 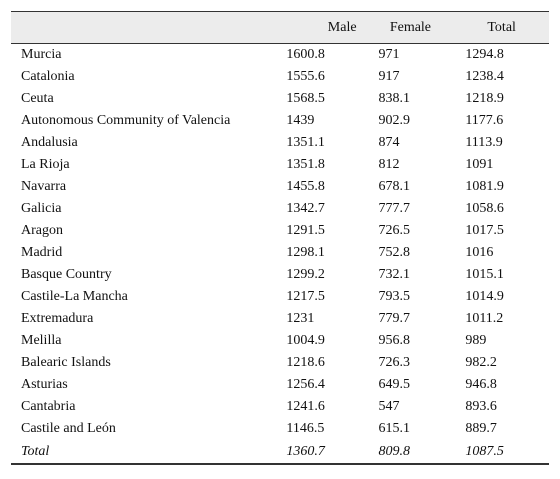 I want to click on row-female: 678.1, so click(x=394, y=186).